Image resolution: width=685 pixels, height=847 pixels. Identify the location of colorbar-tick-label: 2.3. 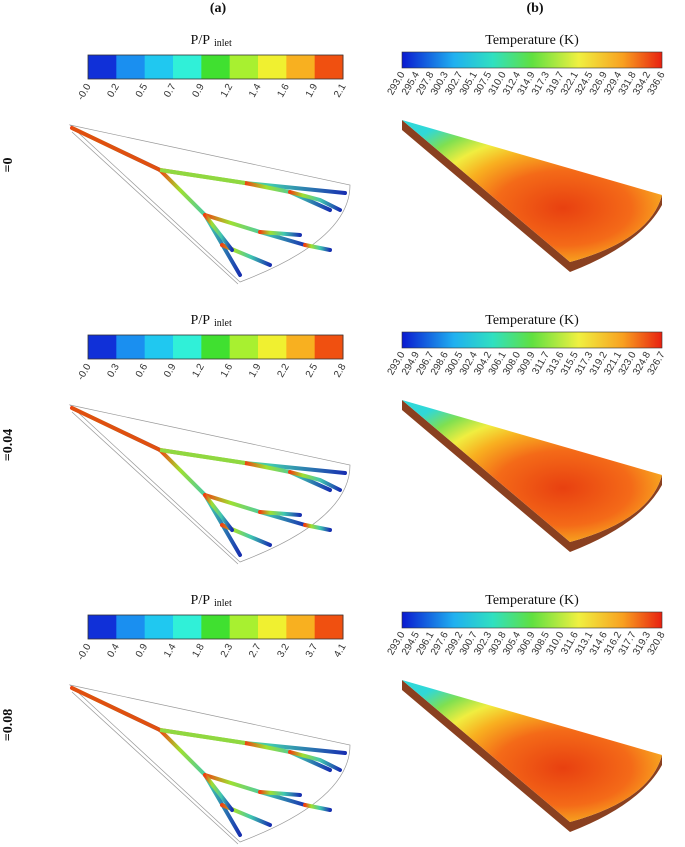
(227, 651).